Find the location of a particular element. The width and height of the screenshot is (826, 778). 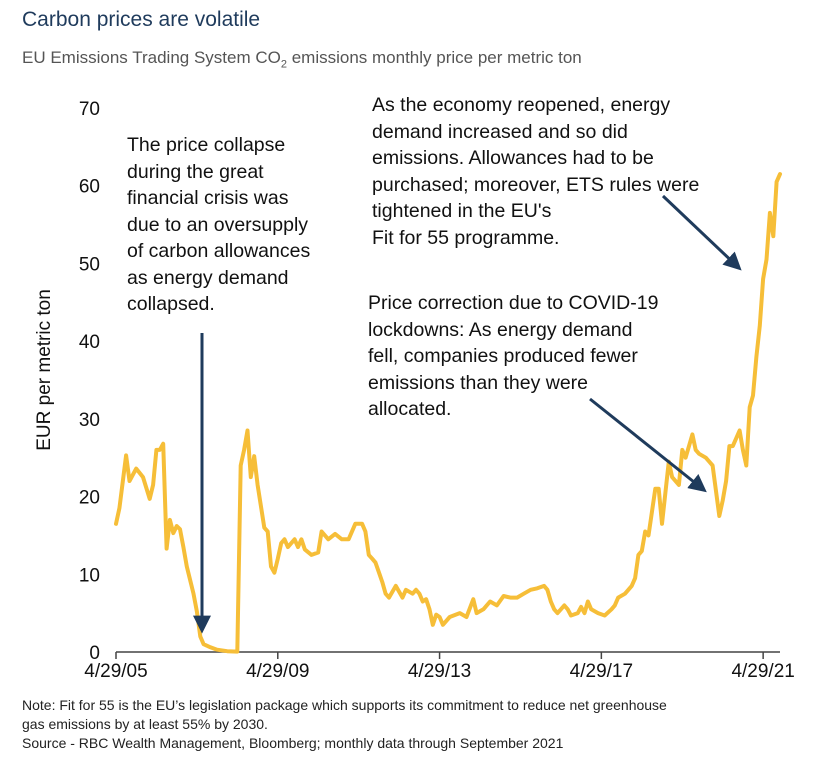

annotation-line: fell, companies produced fewer is located at coordinates (503, 356).